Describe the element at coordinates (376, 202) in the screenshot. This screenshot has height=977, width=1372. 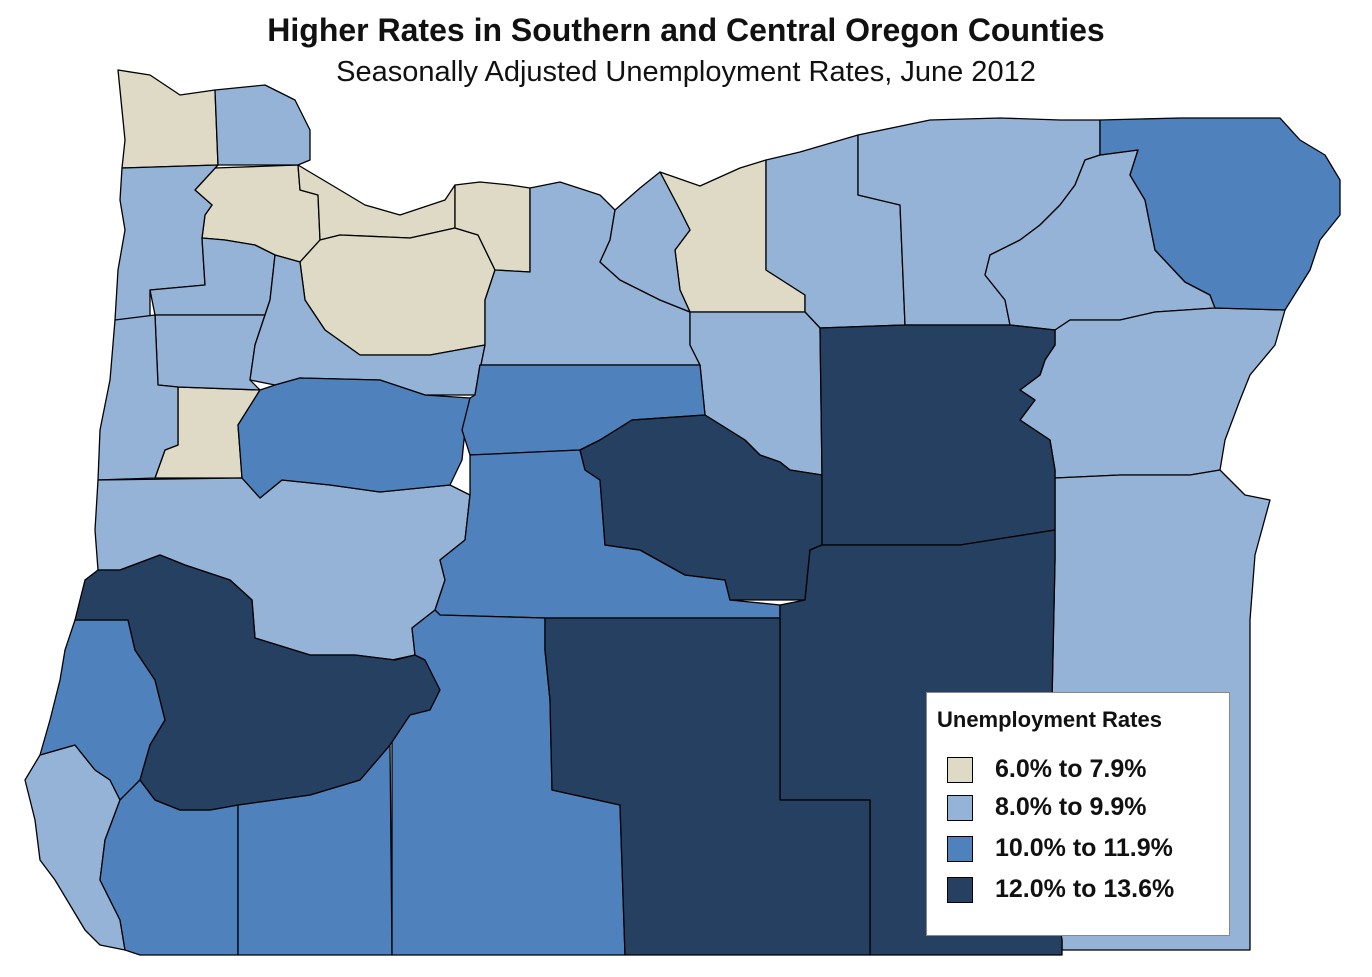
I see `county-multnomah` at that location.